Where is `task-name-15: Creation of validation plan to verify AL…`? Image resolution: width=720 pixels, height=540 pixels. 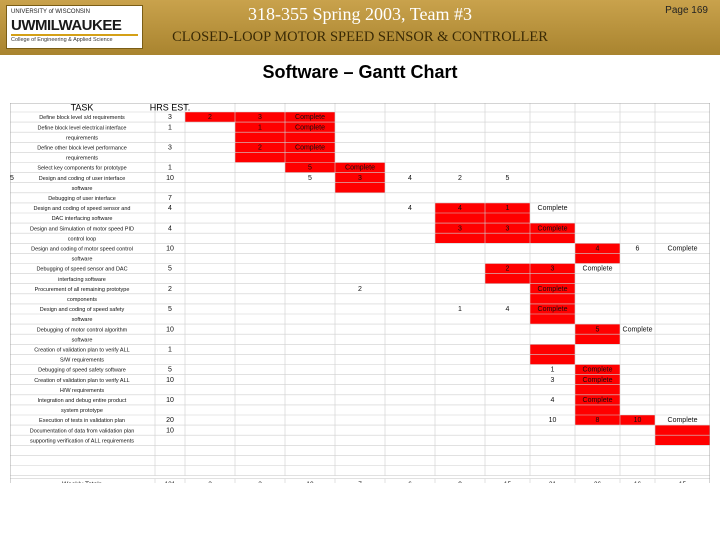
task-name-15: Creation of validation plan to verify AL… is located at coordinates (81, 381).